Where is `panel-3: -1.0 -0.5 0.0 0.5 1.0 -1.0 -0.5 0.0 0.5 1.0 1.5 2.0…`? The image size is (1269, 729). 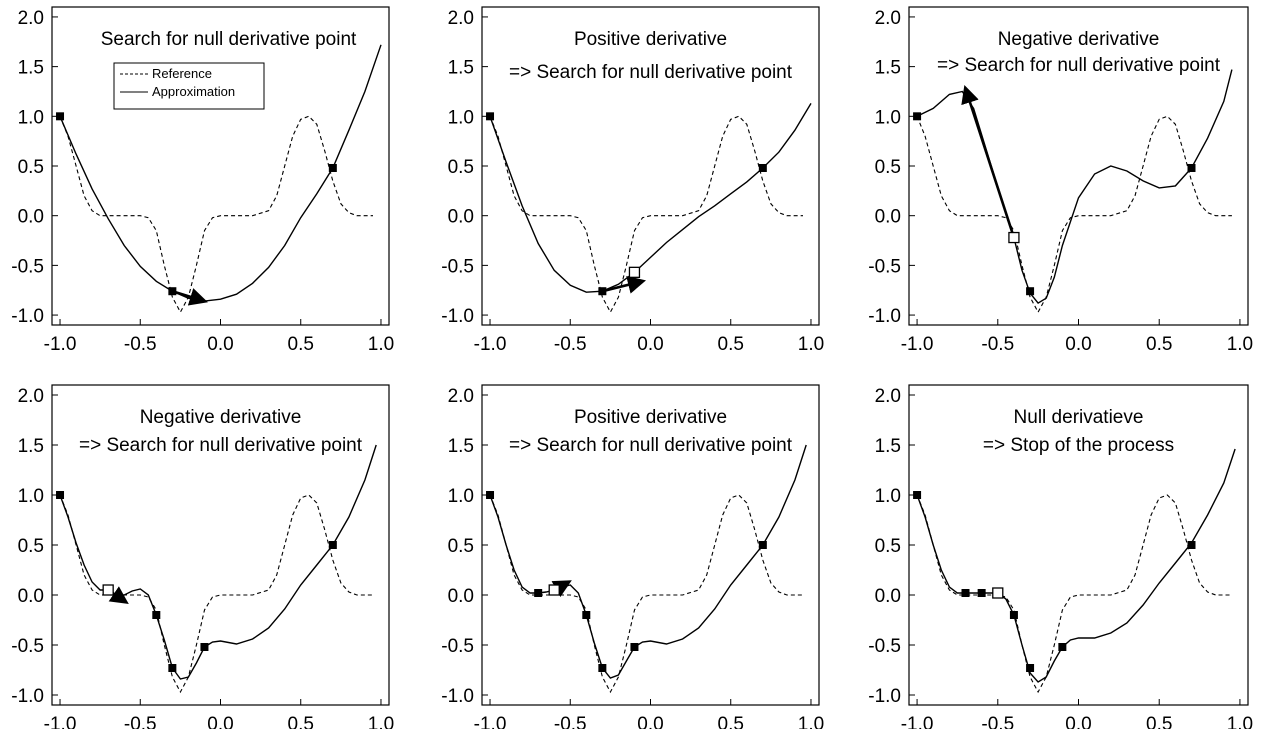
panel-3: -1.0 -0.5 0.0 0.5 1.0 -1.0 -0.5 0.0 0.5 1.0 1.5 2.0… is located at coordinates (1060, 180).